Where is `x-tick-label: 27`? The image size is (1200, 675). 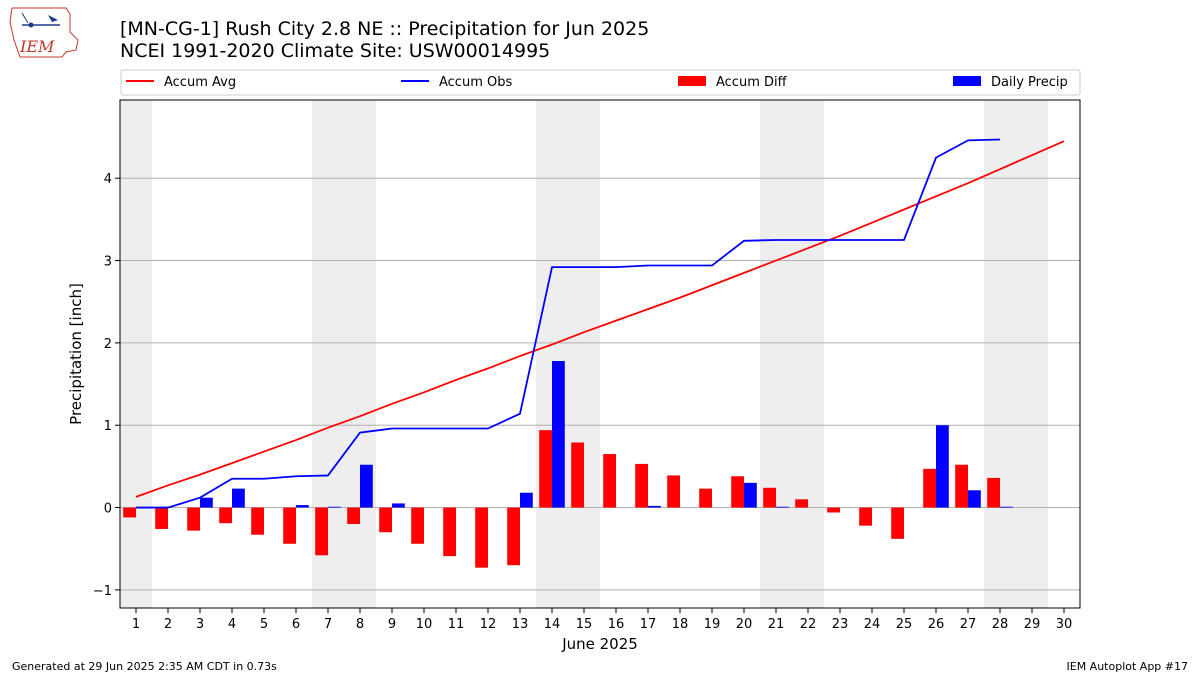 x-tick-label: 27 is located at coordinates (968, 624).